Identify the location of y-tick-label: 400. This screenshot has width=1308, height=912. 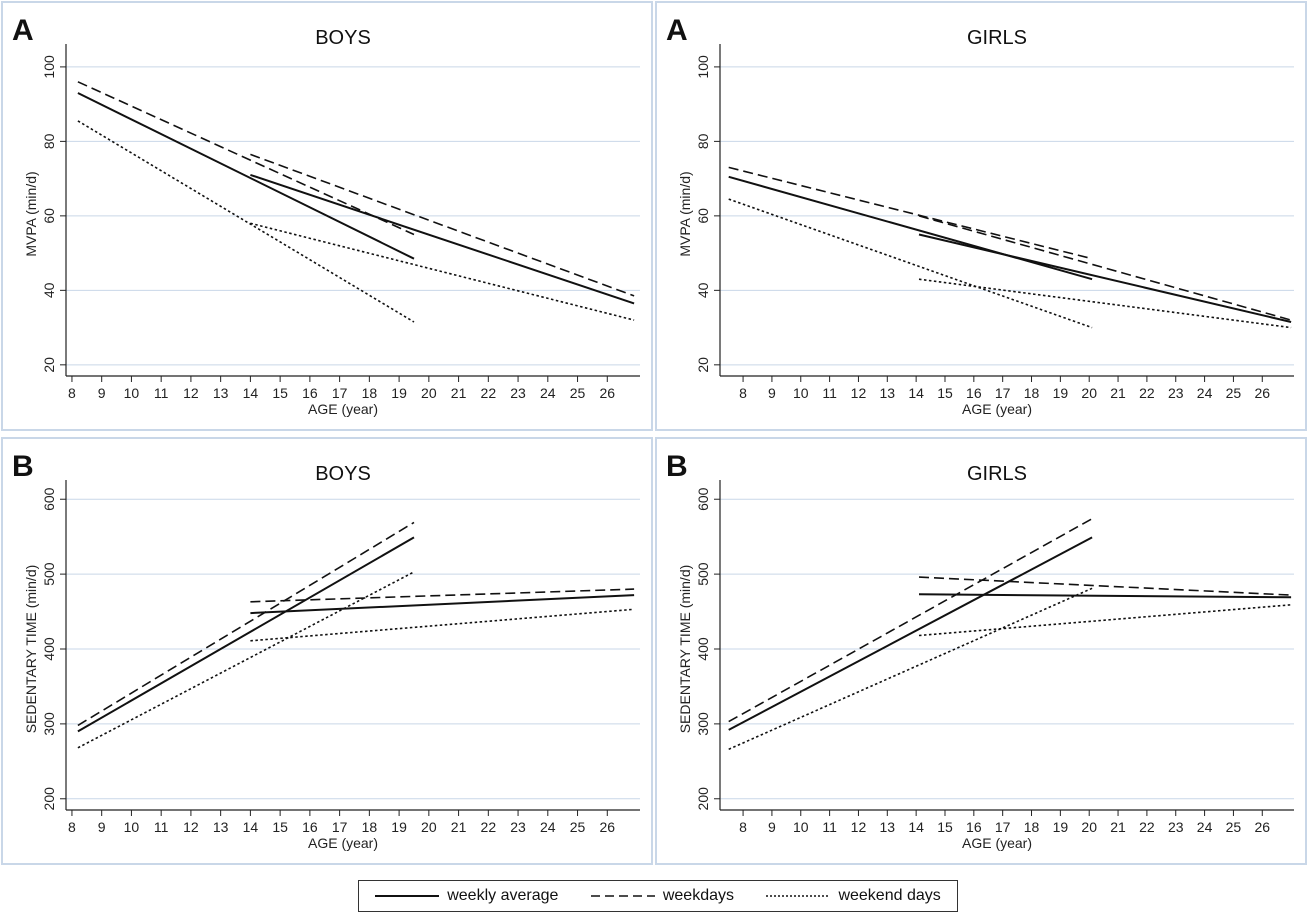
(49, 649).